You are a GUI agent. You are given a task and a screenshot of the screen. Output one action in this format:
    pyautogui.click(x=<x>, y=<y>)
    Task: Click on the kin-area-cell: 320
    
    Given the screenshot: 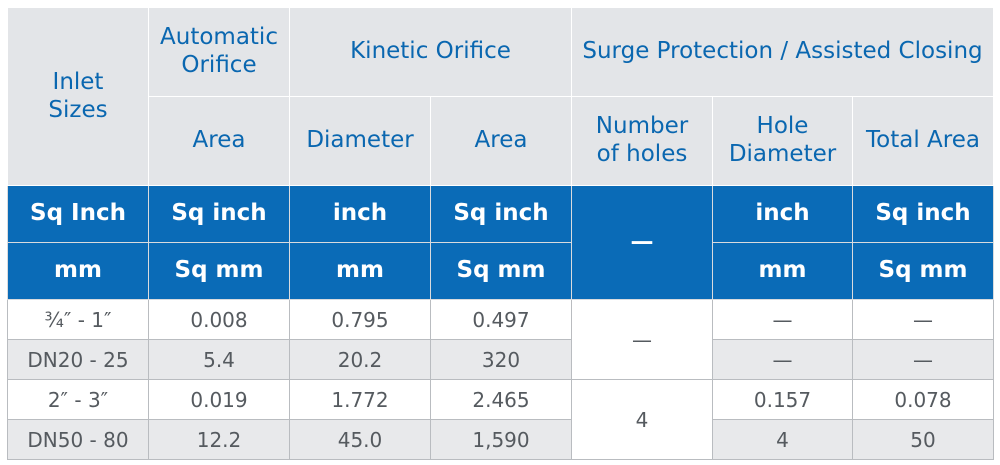 What is the action you would take?
    pyautogui.click(x=501, y=359)
    